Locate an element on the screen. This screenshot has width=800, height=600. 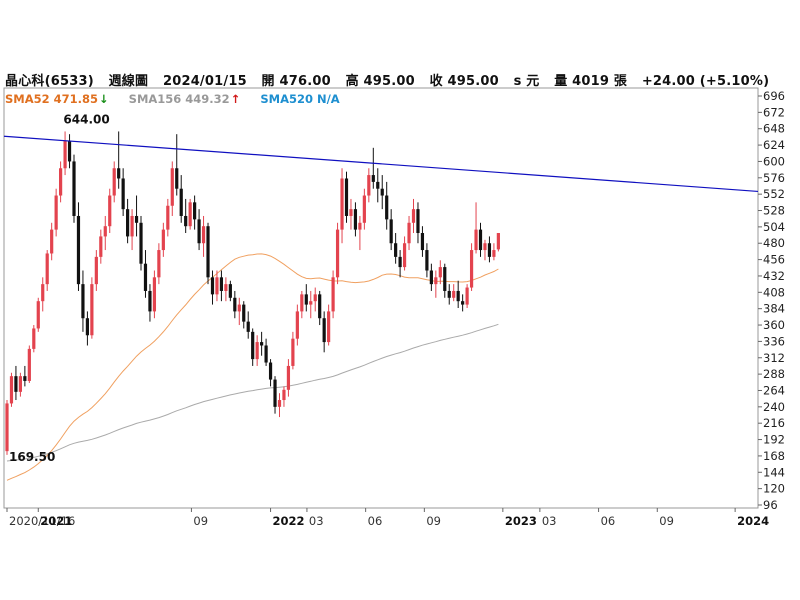
y-tick-label: 384 is located at coordinates (774, 309).